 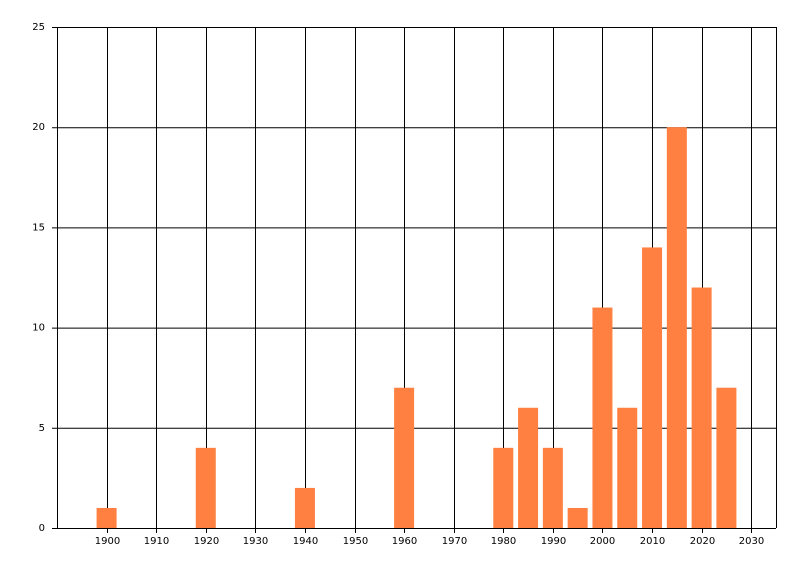 I want to click on y-tick-label: 25, so click(x=38, y=27).